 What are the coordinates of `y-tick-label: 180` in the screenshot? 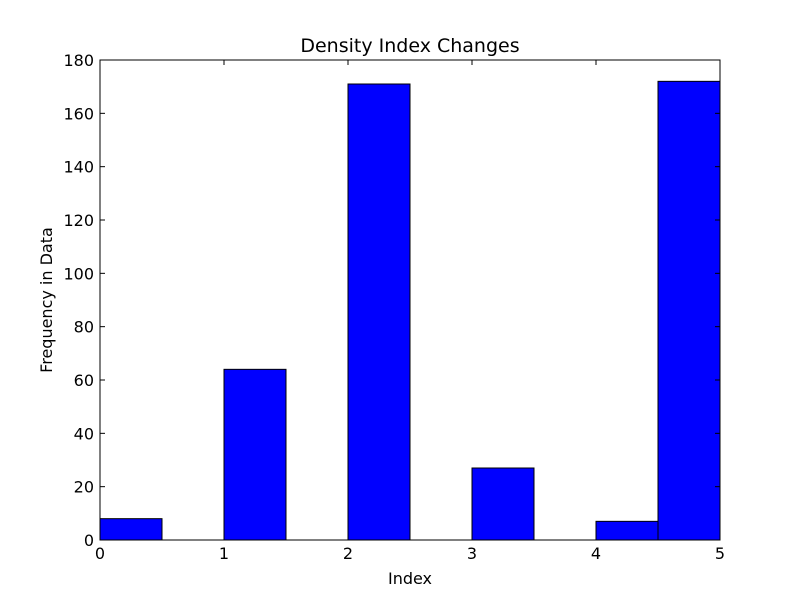 It's located at (78, 60).